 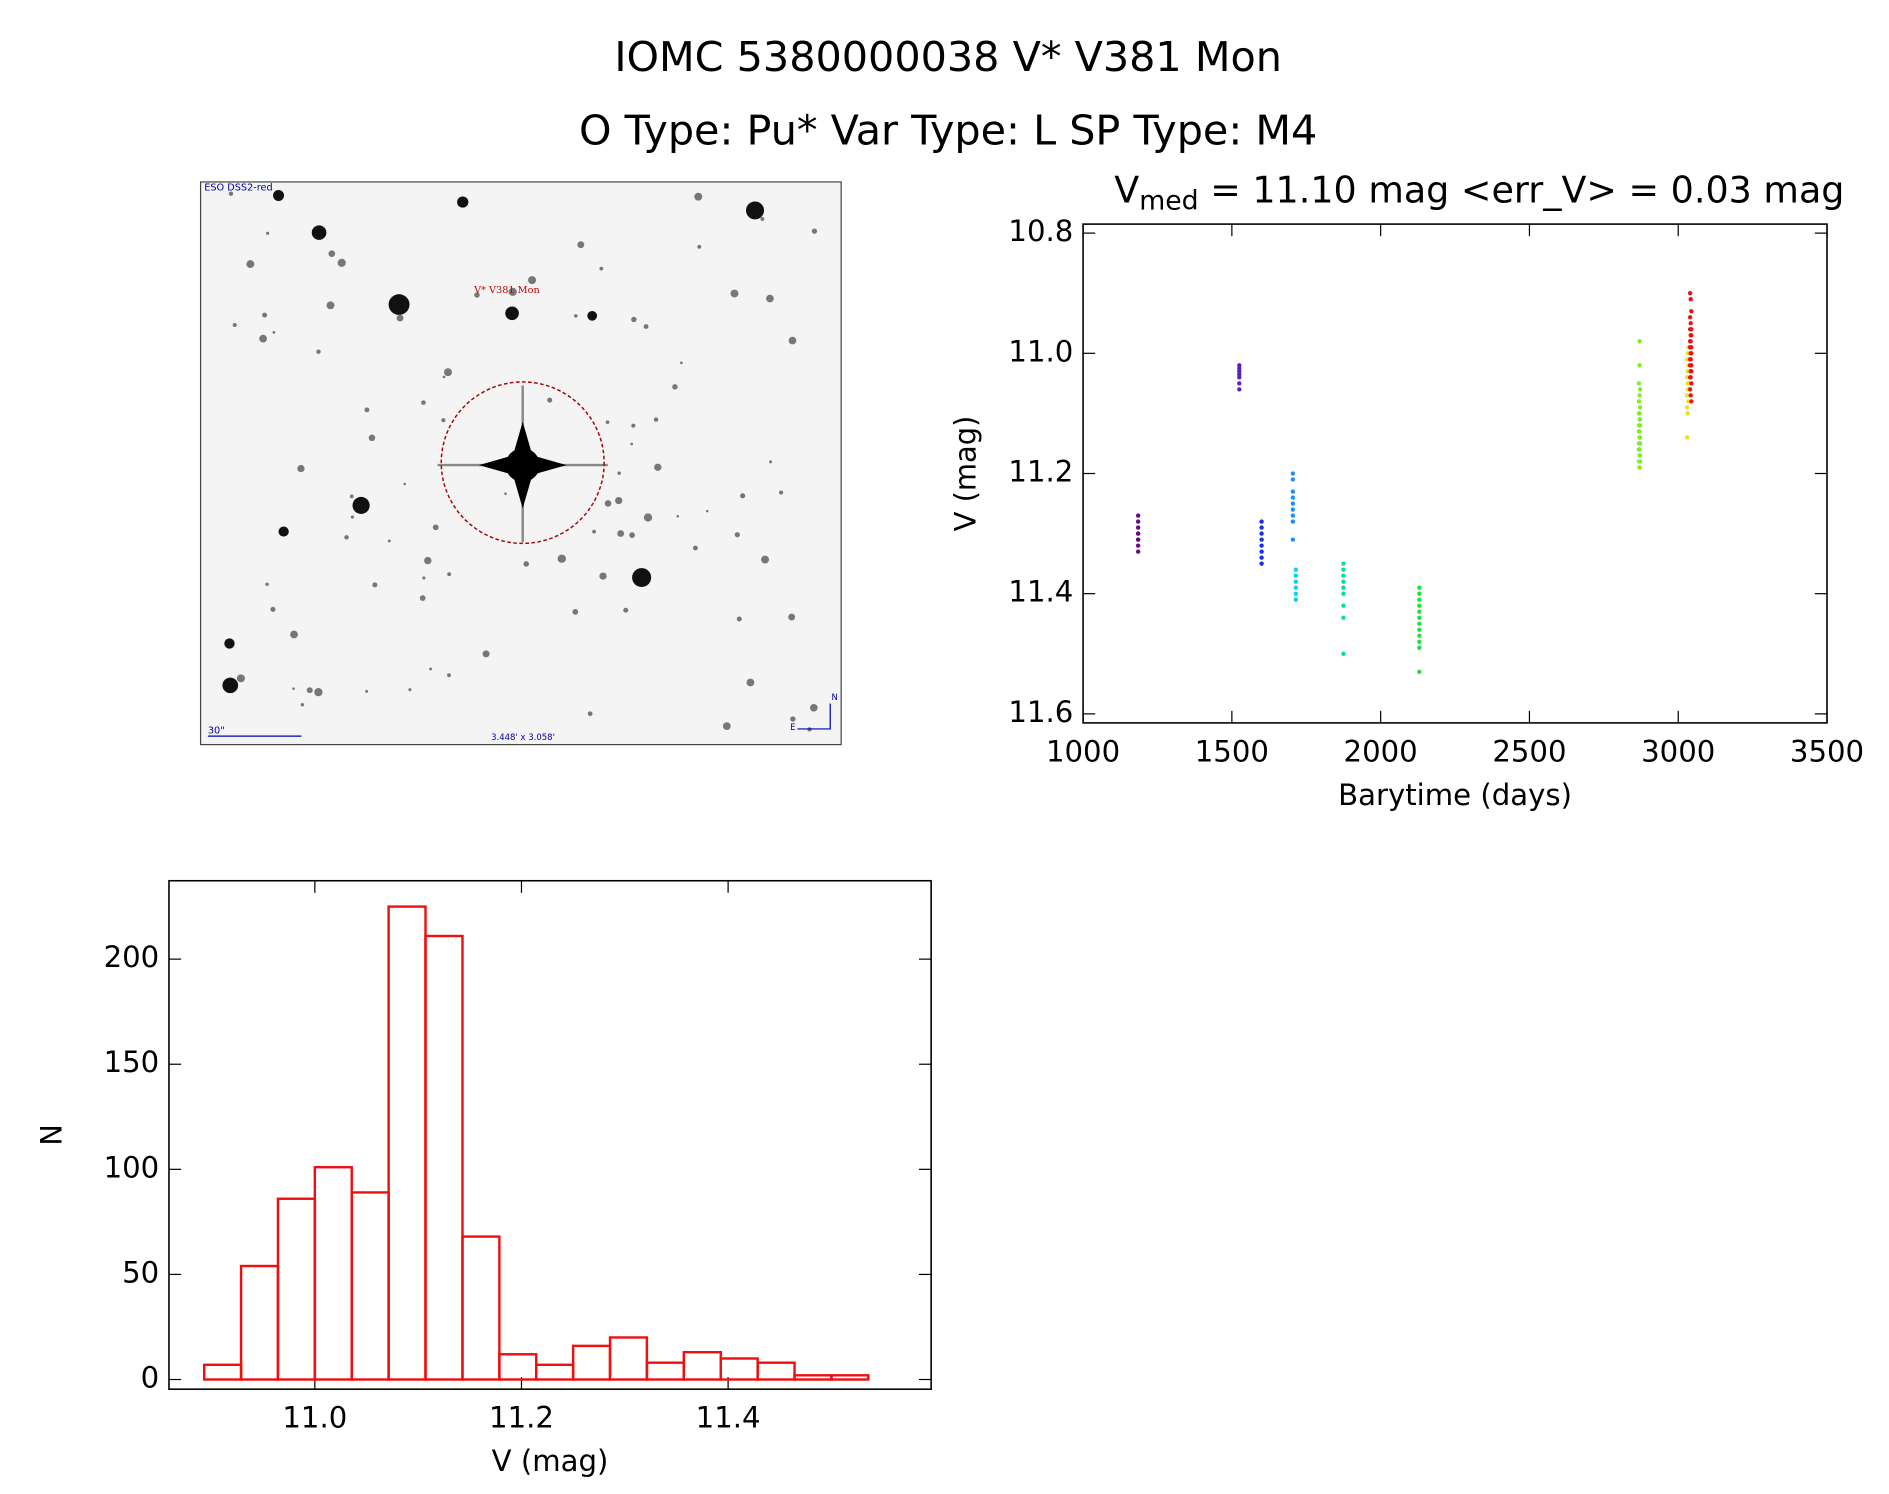 I want to click on y-tick-label: 200, so click(x=132, y=957).